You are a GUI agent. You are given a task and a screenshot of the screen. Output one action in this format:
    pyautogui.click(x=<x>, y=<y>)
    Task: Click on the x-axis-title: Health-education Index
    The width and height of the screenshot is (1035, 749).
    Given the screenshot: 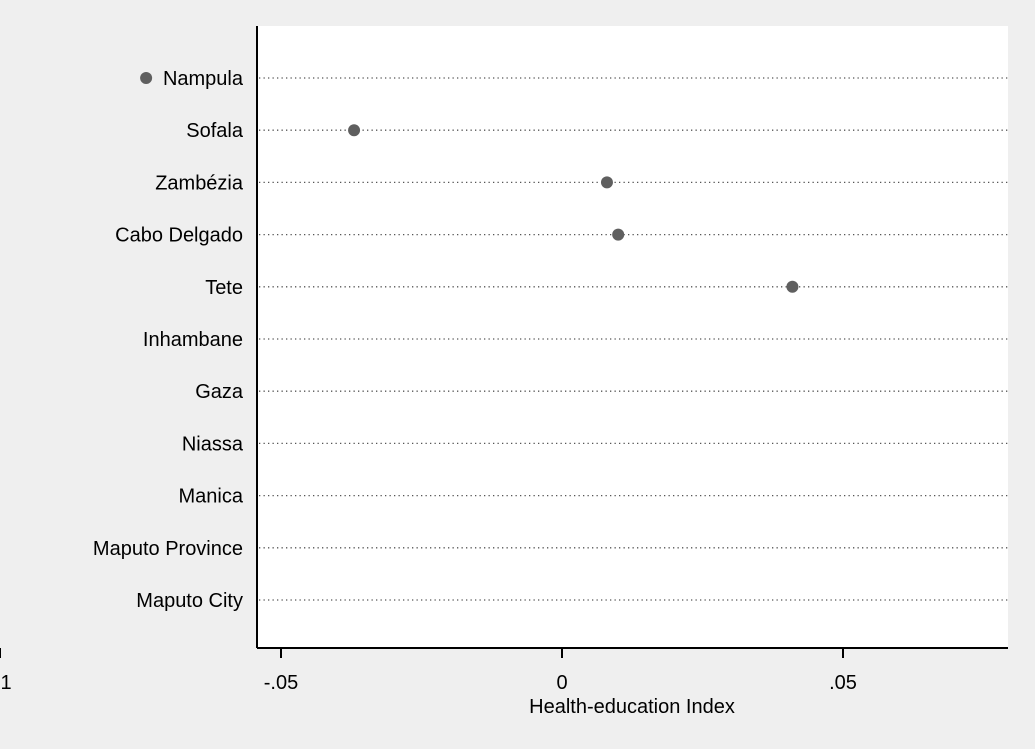 What is the action you would take?
    pyautogui.click(x=632, y=707)
    